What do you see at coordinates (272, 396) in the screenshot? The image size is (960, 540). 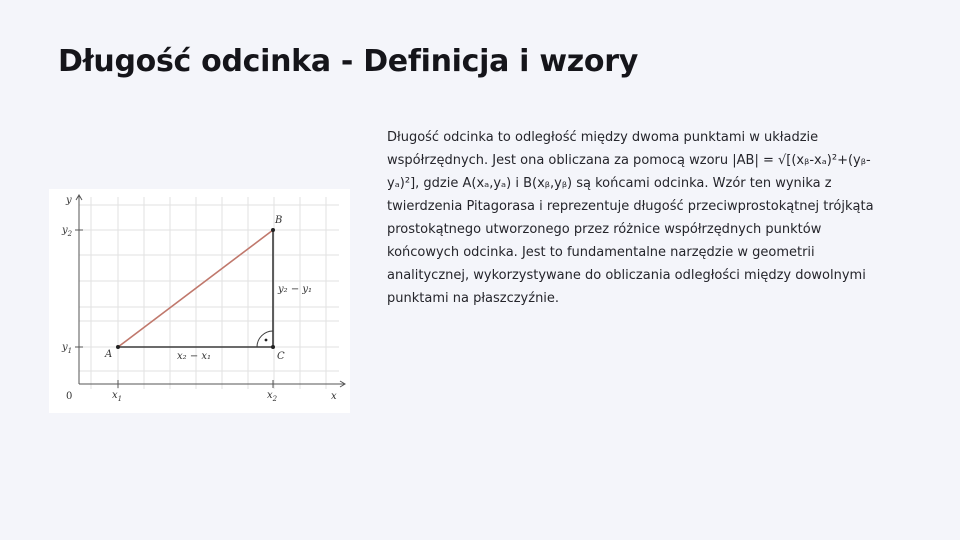 I see `x2-tick-label: x2` at bounding box center [272, 396].